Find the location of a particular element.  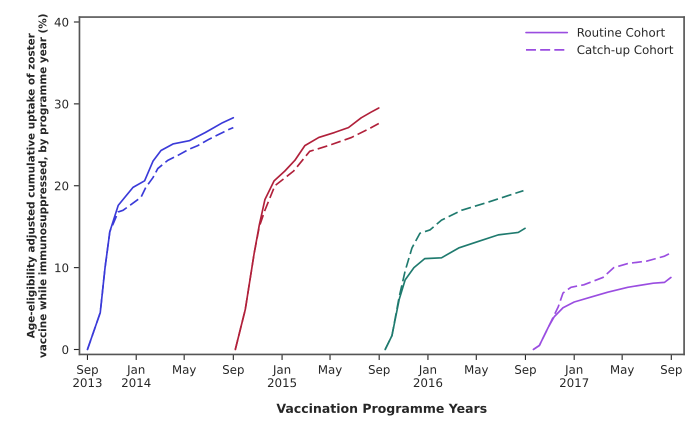

x-axis-title: Vaccination Programme Years is located at coordinates (381, 409).